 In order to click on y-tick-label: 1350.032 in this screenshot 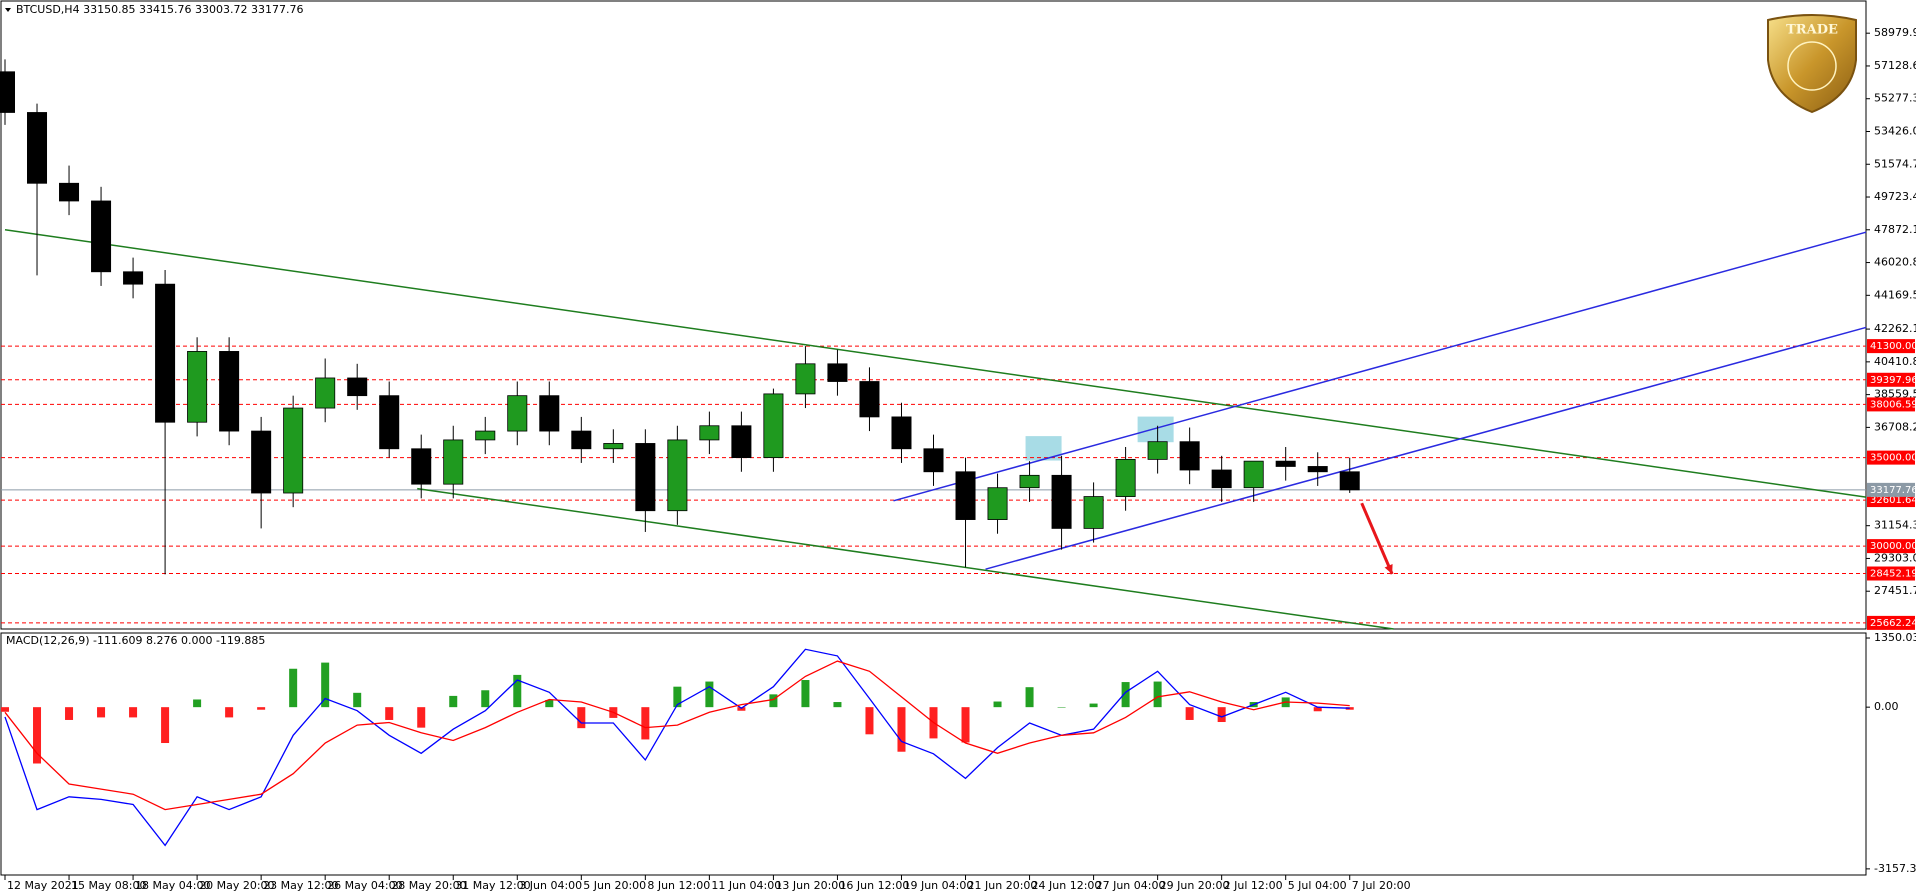, I will do `click(1895, 637)`.